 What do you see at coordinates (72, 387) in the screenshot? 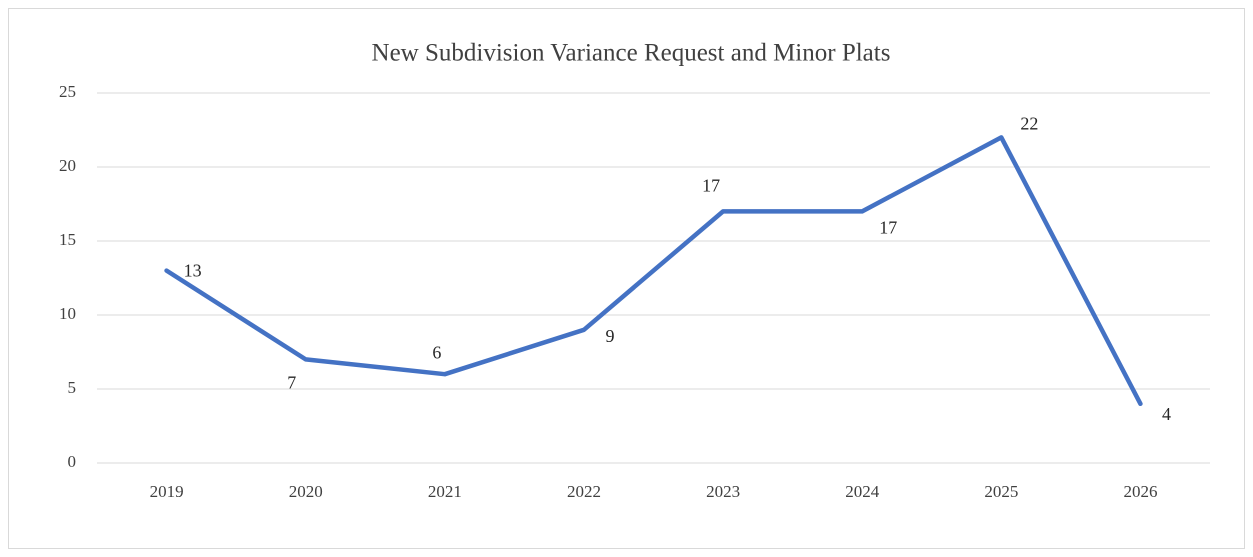
I see `y-tick-label: 5` at bounding box center [72, 387].